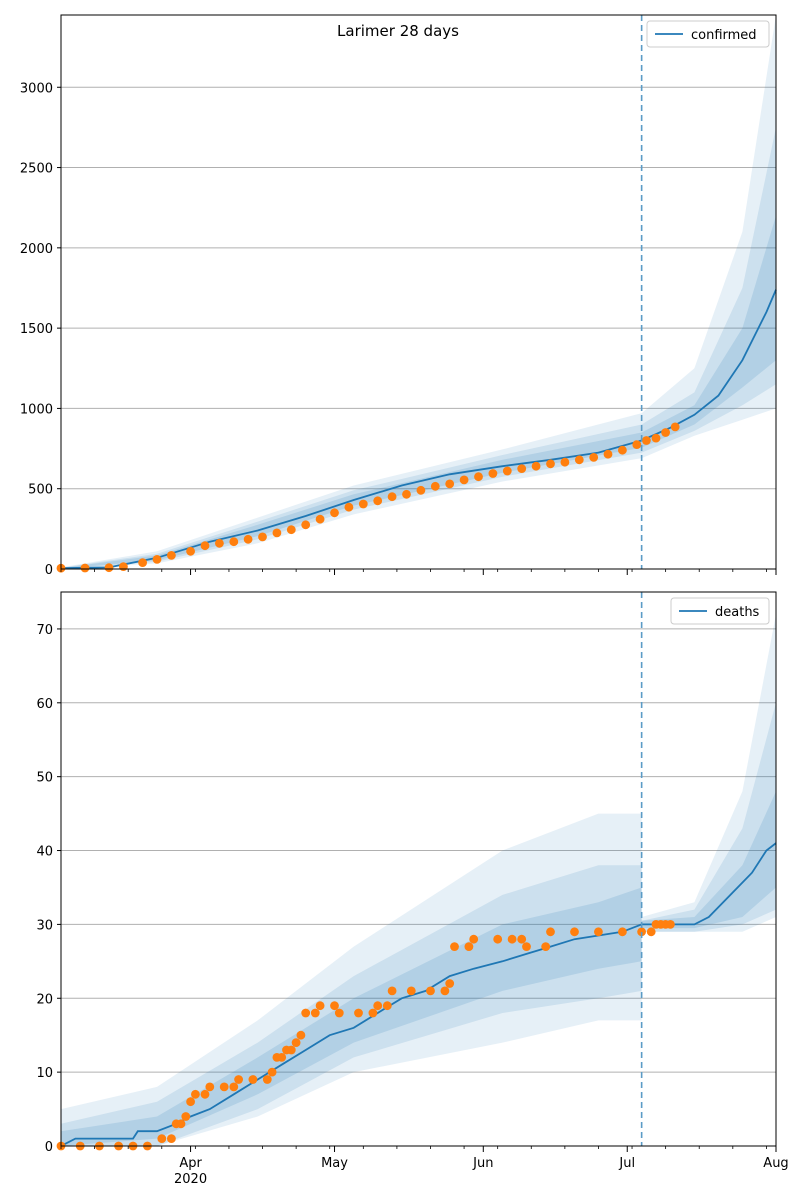  I want to click on y-tick-label: 50, so click(44, 778).